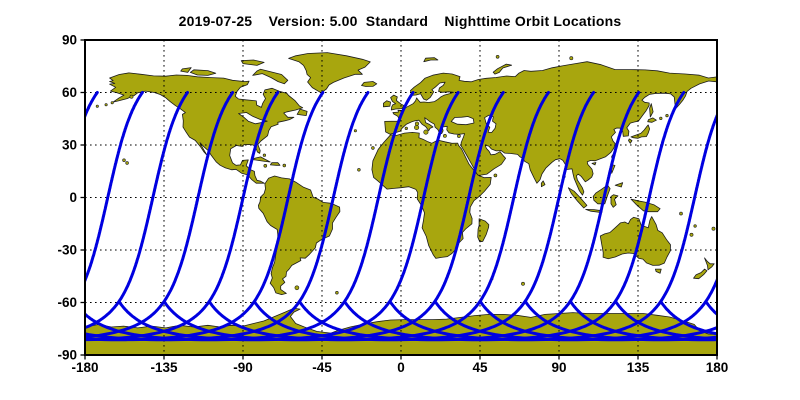 This screenshot has height=400, width=800. Describe the element at coordinates (270, 76) in the screenshot. I see `landmass-baffin` at that location.